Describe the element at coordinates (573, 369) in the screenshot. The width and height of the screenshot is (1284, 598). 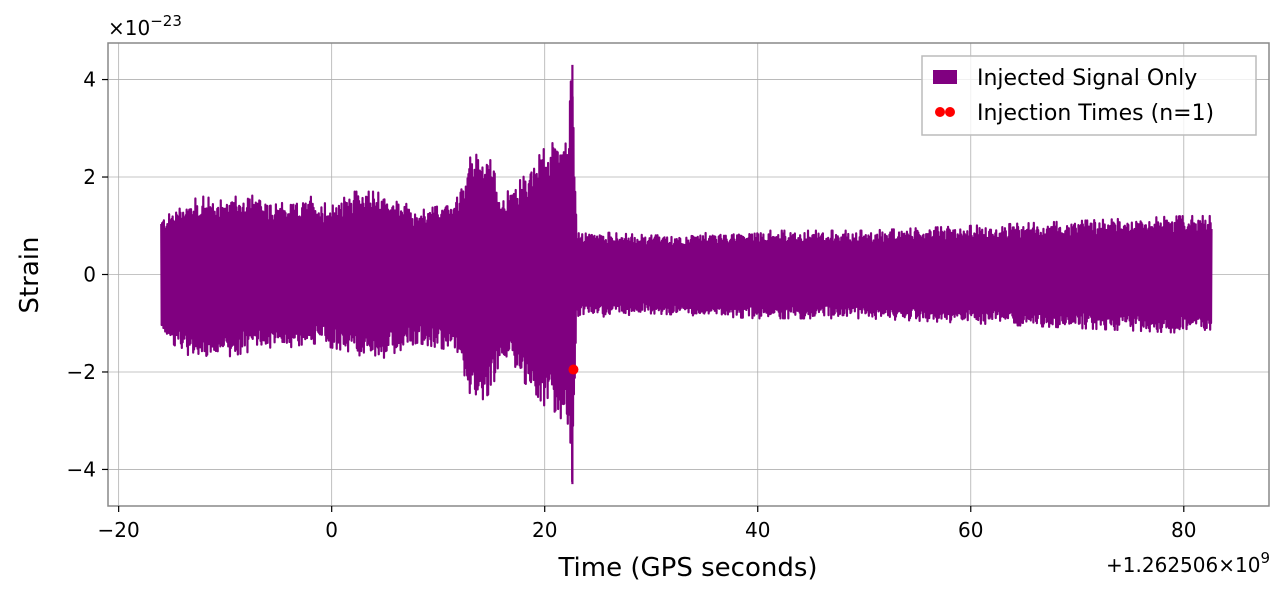
I see `injection-time-point` at that location.